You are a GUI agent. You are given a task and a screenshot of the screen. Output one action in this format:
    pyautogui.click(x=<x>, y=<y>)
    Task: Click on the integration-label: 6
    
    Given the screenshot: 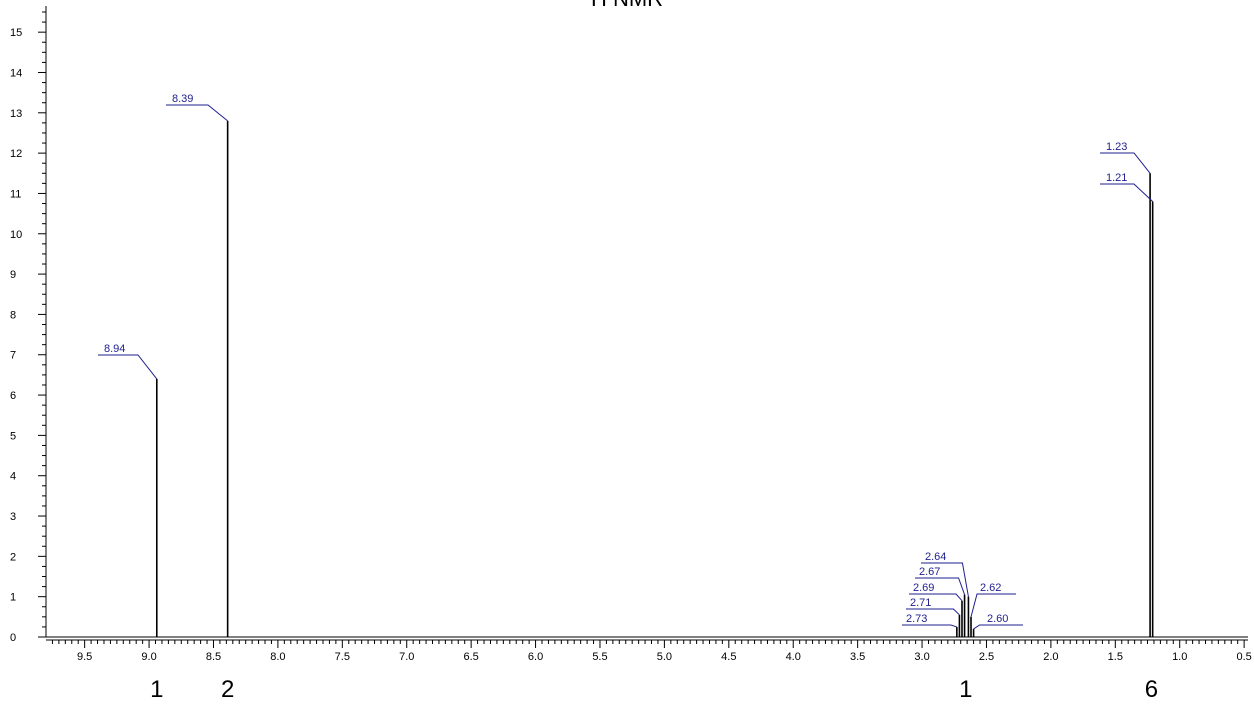 What is the action you would take?
    pyautogui.click(x=1151, y=689)
    